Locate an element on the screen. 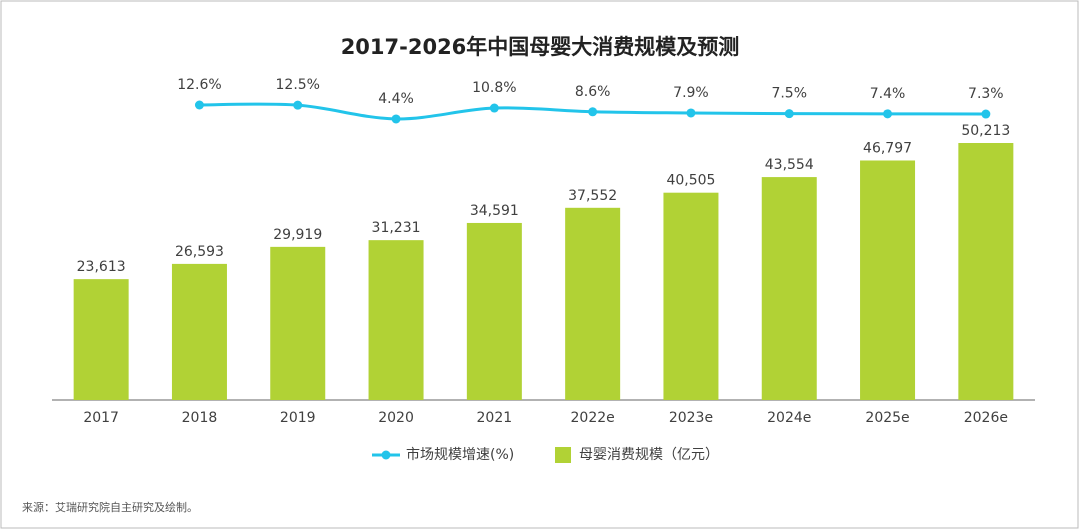  x-tick-label: 2025e is located at coordinates (887, 418).